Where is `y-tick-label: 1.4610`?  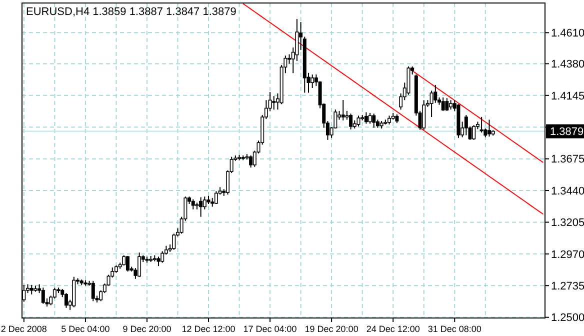 y-tick-label: 1.4610 is located at coordinates (567, 34).